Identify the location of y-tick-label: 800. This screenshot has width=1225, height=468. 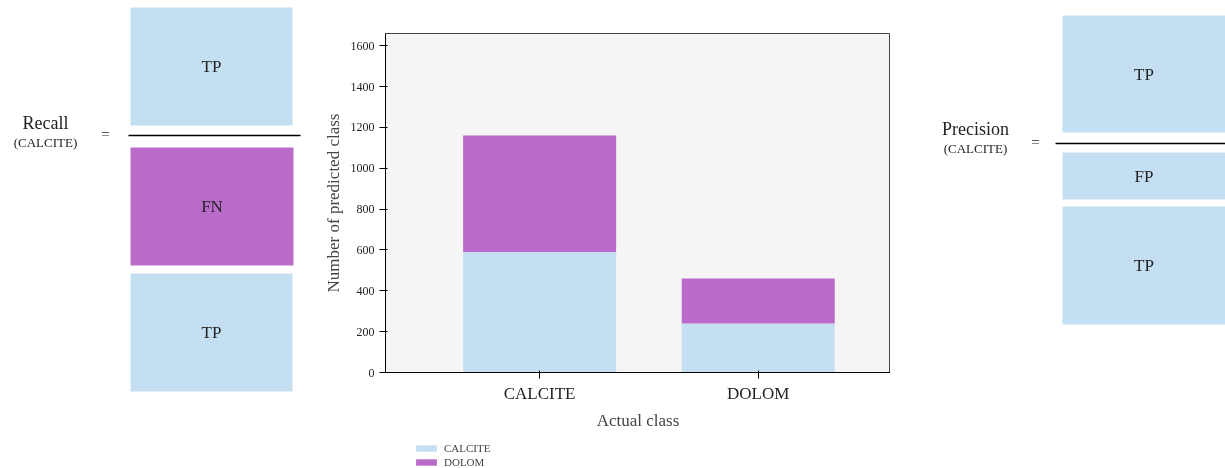
(365, 209).